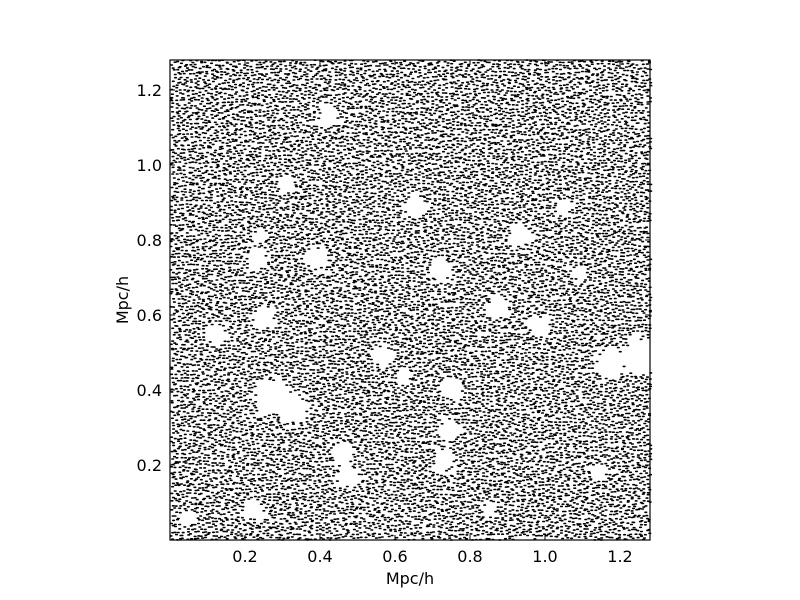 This screenshot has height=600, width=800. Describe the element at coordinates (544, 556) in the screenshot. I see `x-tick-label: 1.0` at that location.